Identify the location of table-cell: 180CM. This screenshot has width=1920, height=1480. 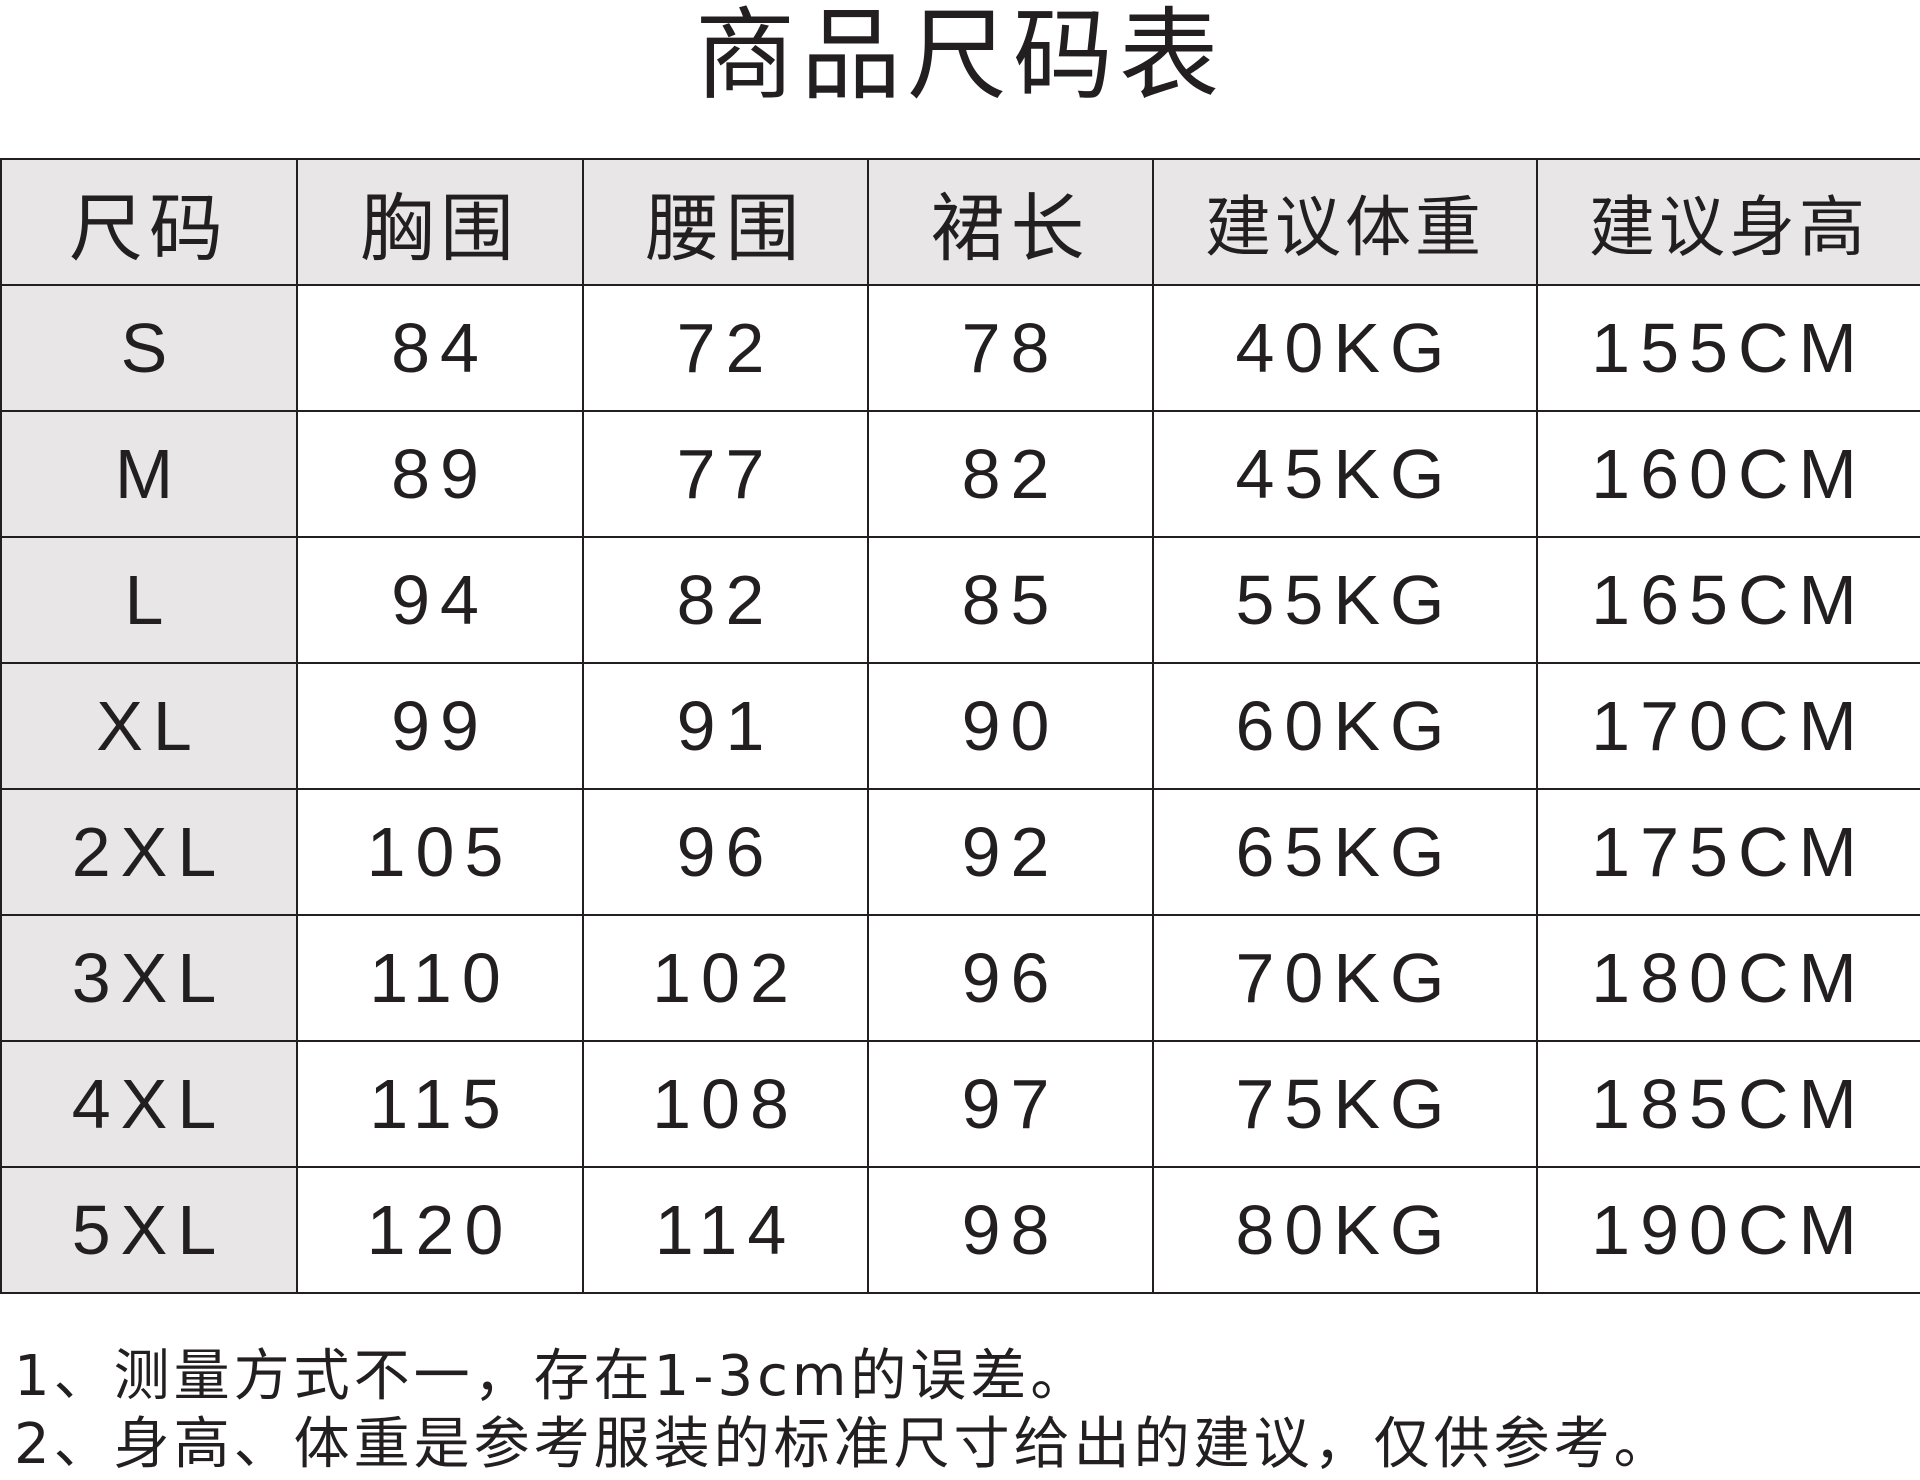
(1728, 978).